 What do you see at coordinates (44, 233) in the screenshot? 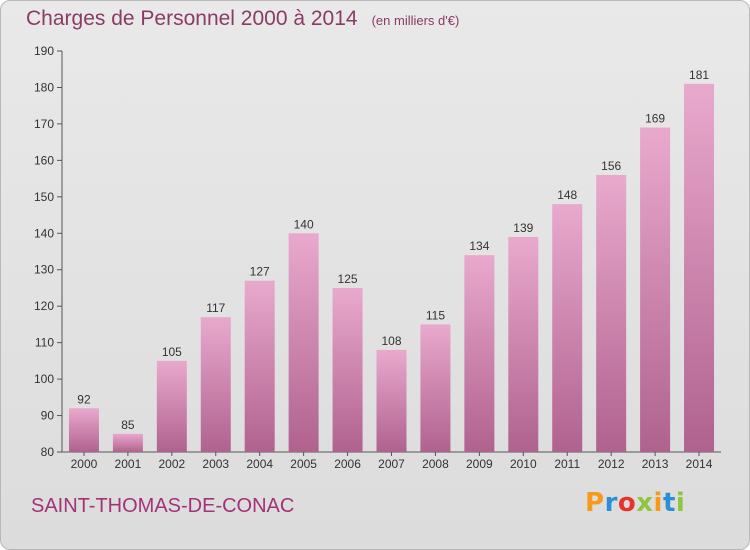
I see `y-tick-label: 140` at bounding box center [44, 233].